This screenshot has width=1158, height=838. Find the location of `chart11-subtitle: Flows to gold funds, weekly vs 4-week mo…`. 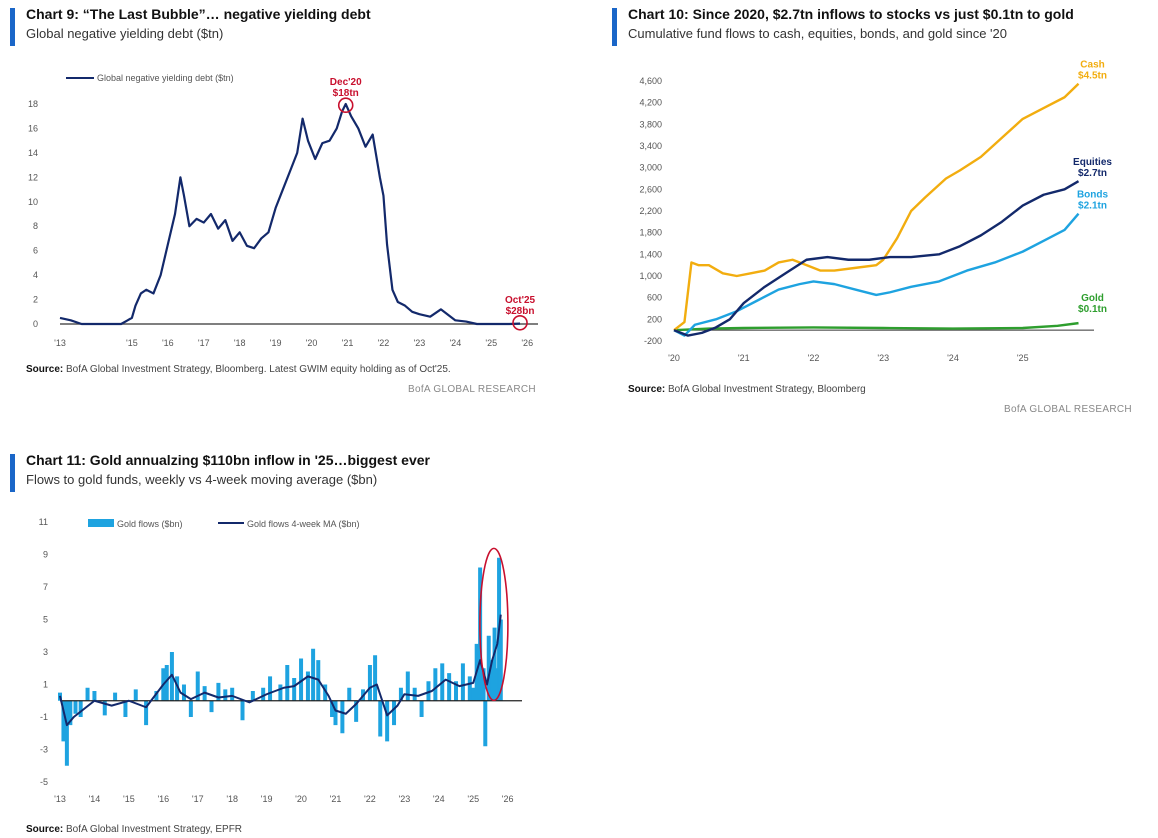

chart11-subtitle: Flows to gold funds, weekly vs 4-week mo… is located at coordinates (202, 479).